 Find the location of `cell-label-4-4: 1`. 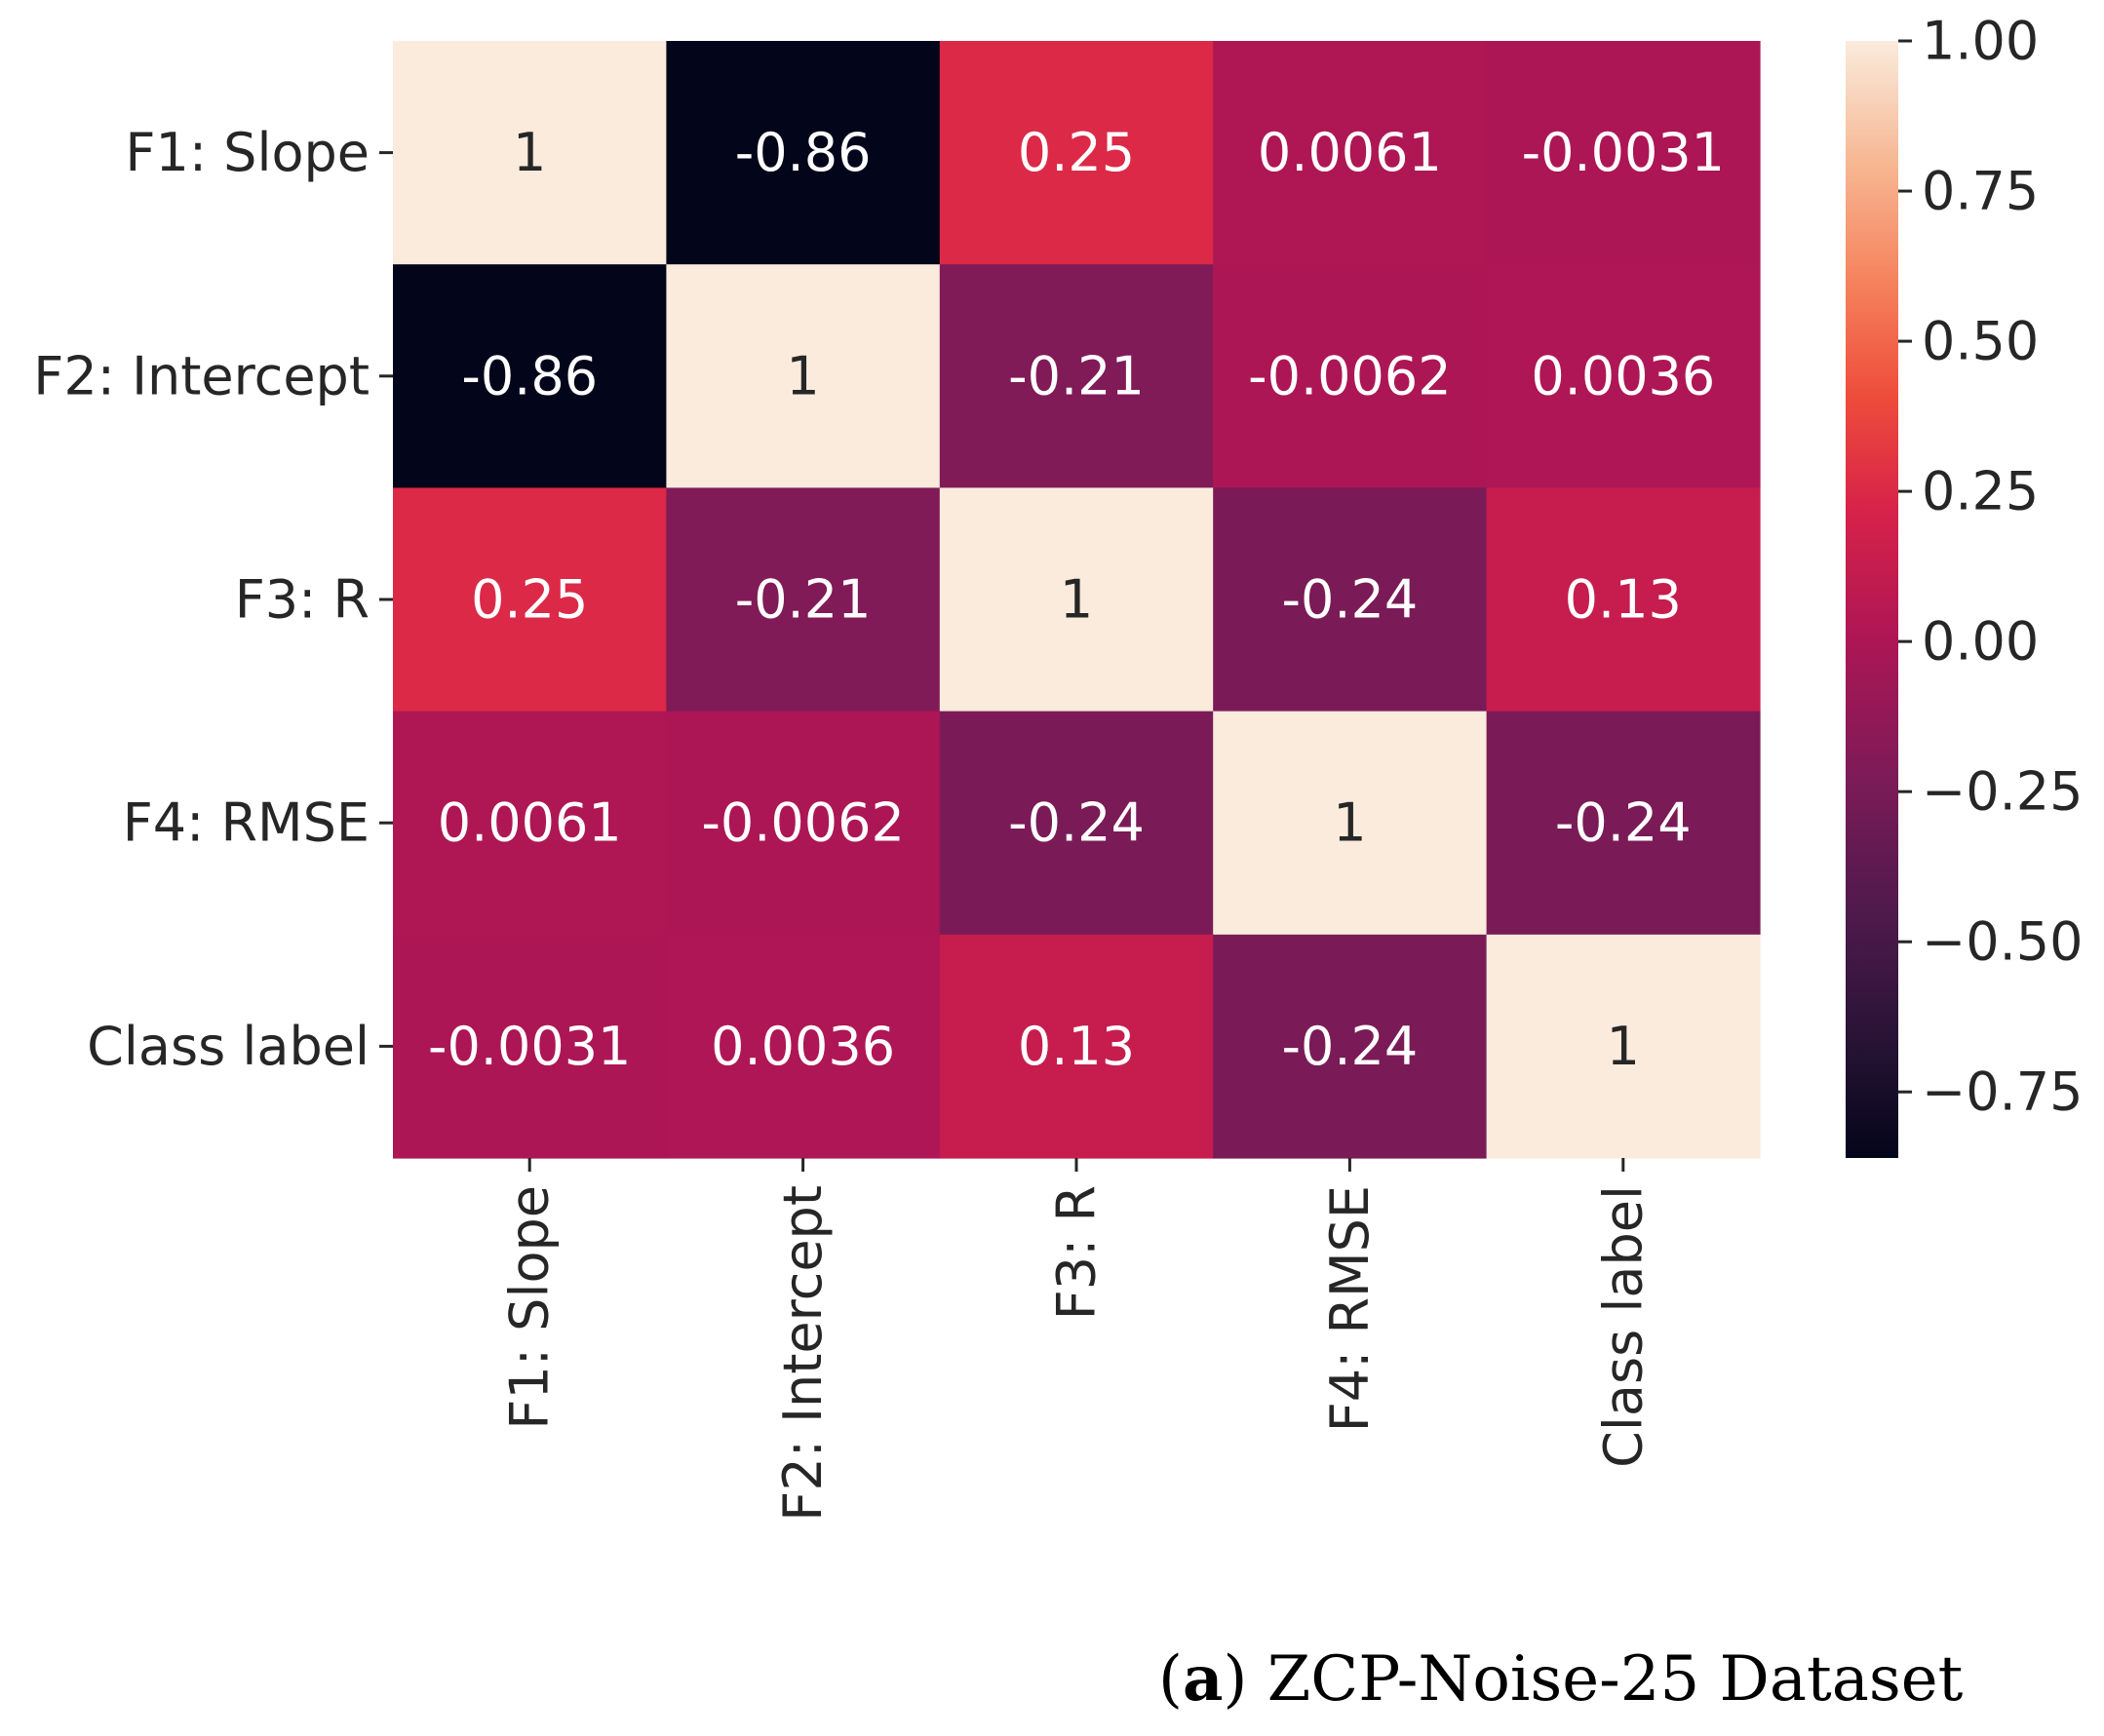

cell-label-4-4: 1 is located at coordinates (1623, 1046).